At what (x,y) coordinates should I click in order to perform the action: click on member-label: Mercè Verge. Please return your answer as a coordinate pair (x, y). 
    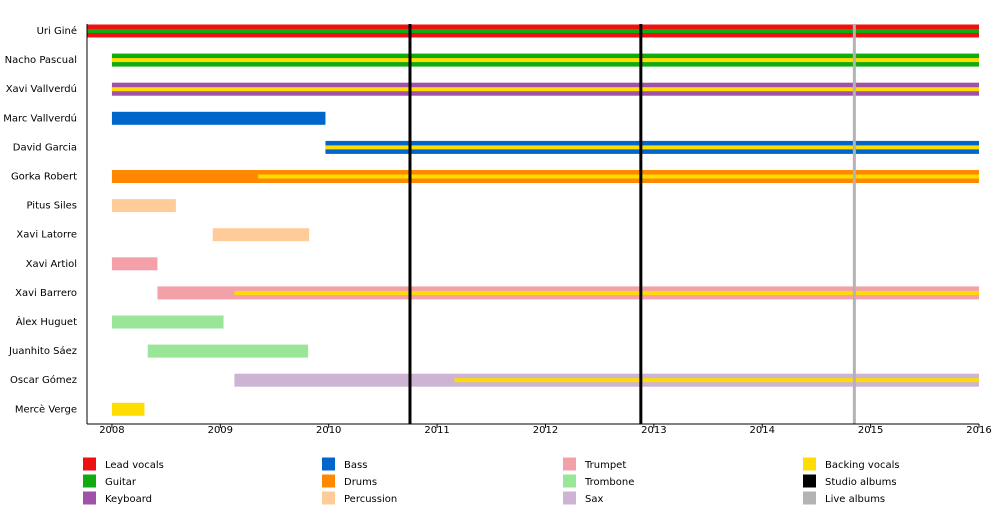
    Looking at the image, I should click on (46, 409).